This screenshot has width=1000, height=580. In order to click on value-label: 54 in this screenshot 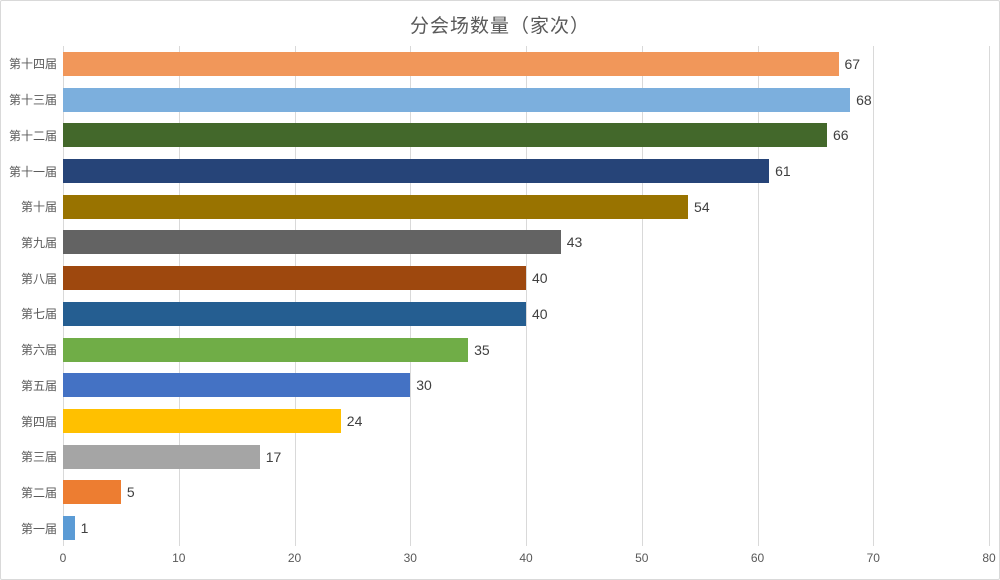, I will do `click(702, 206)`.